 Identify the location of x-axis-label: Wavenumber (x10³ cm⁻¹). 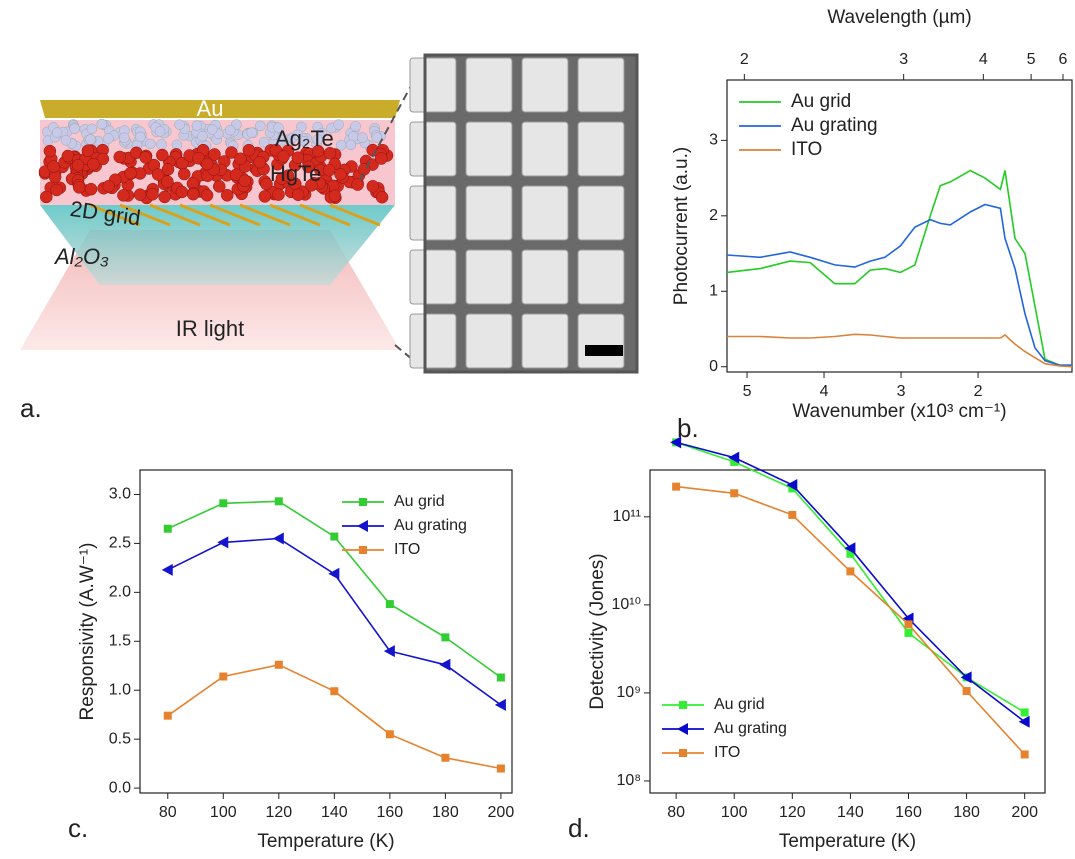
(899, 411).